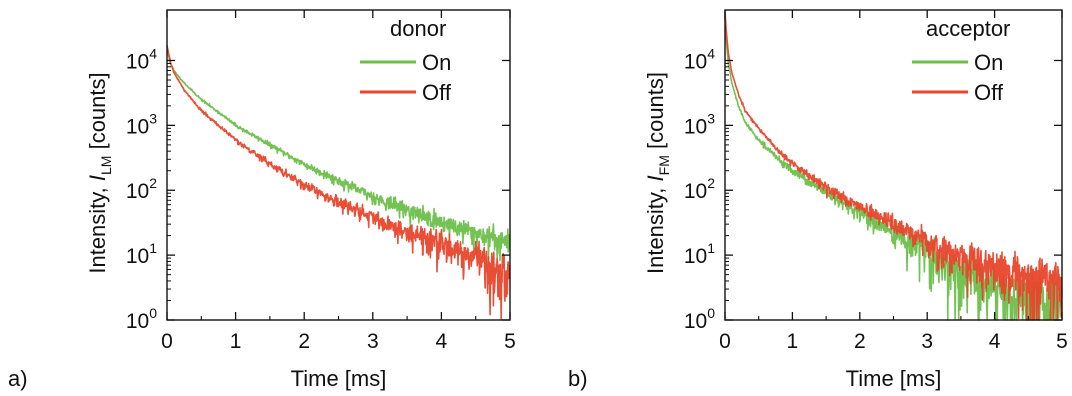 The image size is (1072, 396). What do you see at coordinates (167, 341) in the screenshot?
I see `x-tick-label-a: 0` at bounding box center [167, 341].